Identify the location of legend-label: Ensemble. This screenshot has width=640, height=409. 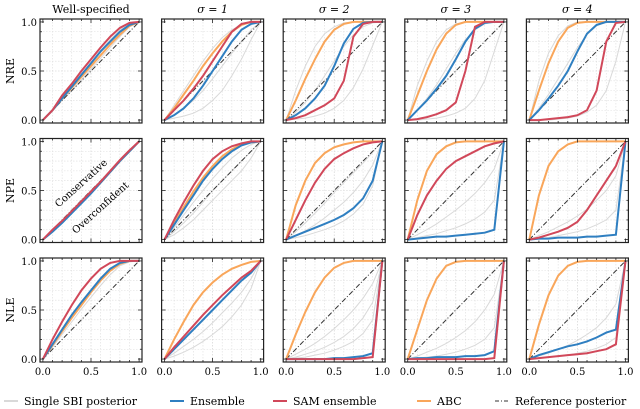
(217, 401).